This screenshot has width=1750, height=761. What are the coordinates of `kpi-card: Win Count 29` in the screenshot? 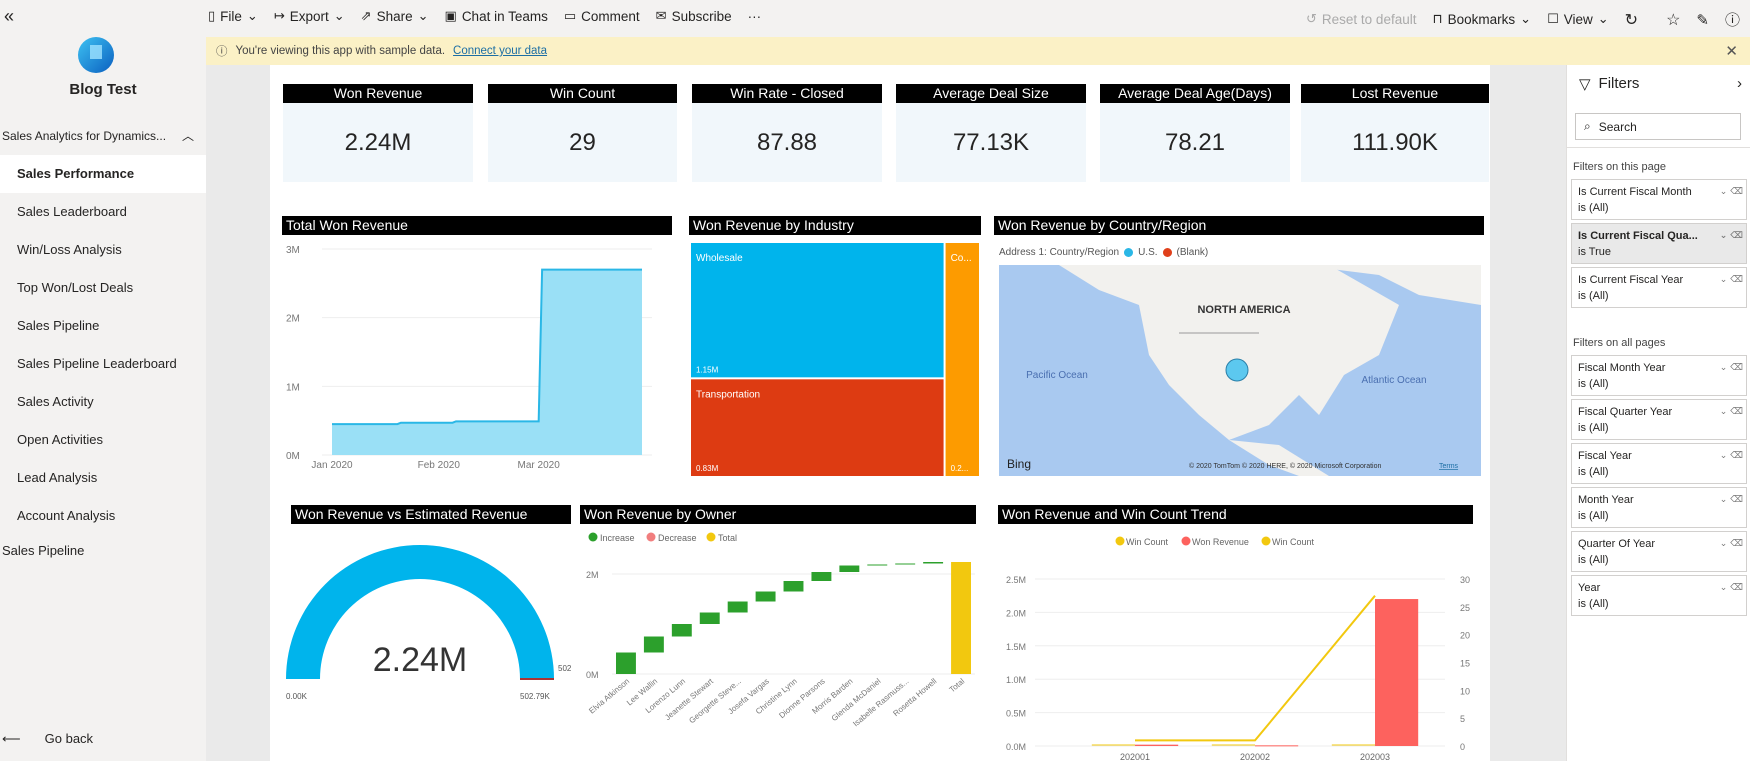 It's located at (582, 133).